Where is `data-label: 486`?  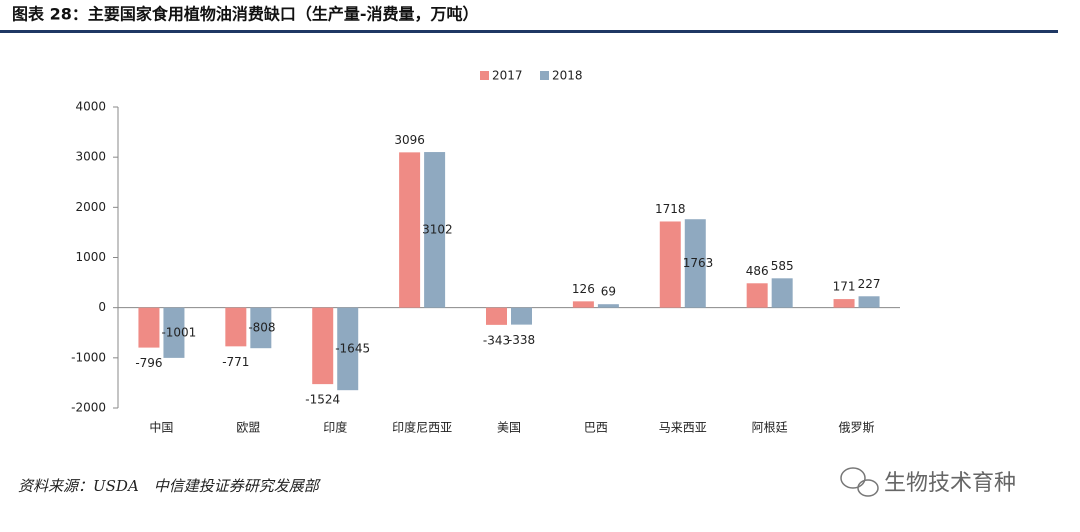
data-label: 486 is located at coordinates (757, 271).